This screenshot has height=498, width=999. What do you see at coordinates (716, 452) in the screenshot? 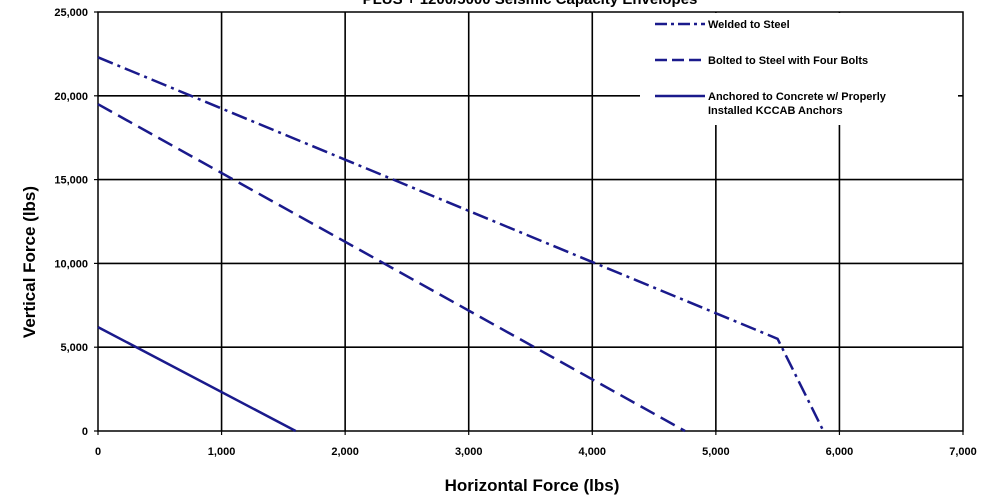
I see `x-tick-label: 5,000` at bounding box center [716, 452].